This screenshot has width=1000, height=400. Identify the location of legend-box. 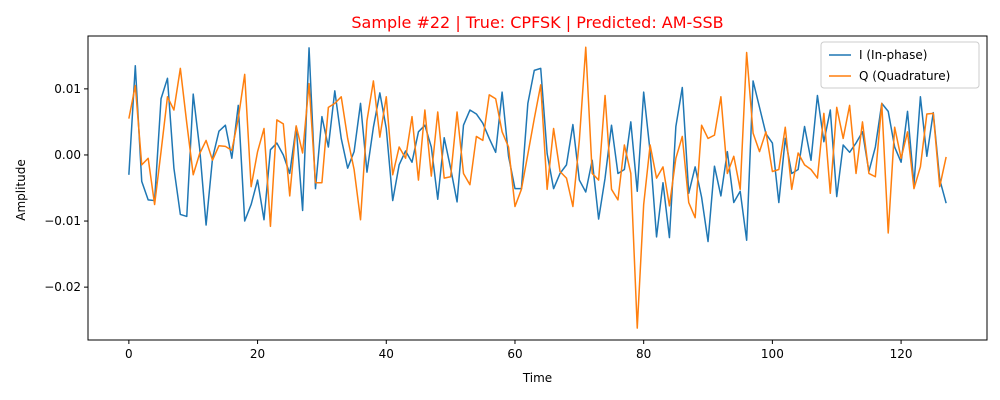
(900, 65).